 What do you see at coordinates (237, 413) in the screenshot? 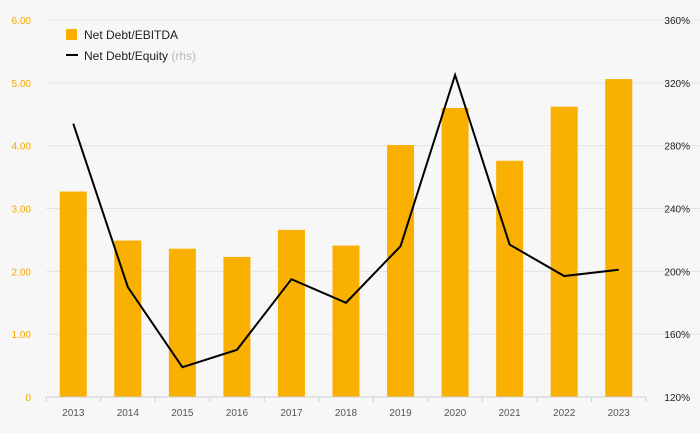
I see `x-tick-label: 2016` at bounding box center [237, 413].